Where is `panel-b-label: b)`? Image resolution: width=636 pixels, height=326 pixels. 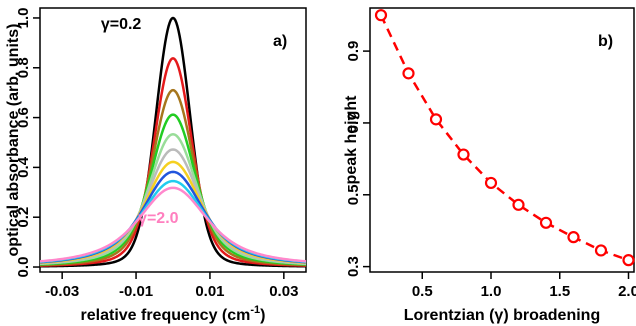 panel-b-label: b) is located at coordinates (605, 41).